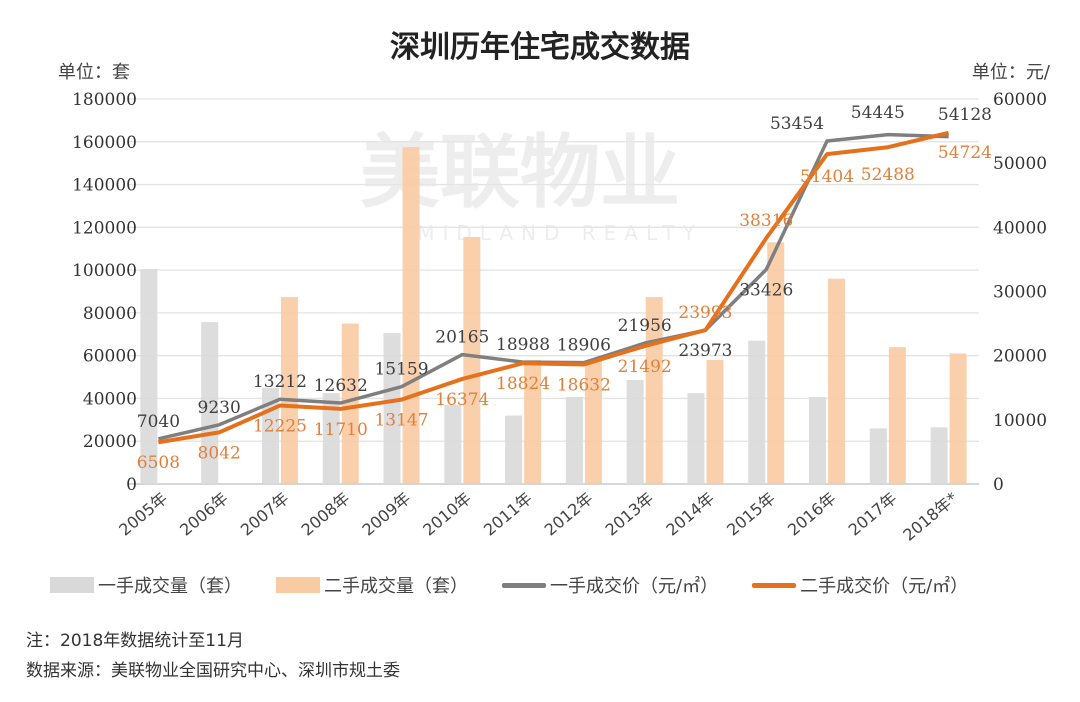  What do you see at coordinates (401, 370) in the screenshot?
I see `data-label-new-price: 15159` at bounding box center [401, 370].